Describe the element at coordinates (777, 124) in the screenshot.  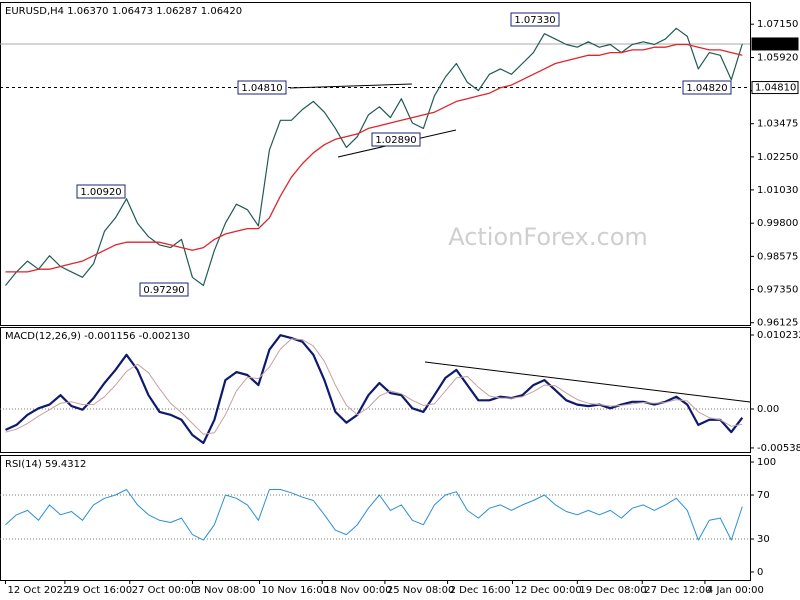
I see `y-tick-label: 1.03475` at that location.